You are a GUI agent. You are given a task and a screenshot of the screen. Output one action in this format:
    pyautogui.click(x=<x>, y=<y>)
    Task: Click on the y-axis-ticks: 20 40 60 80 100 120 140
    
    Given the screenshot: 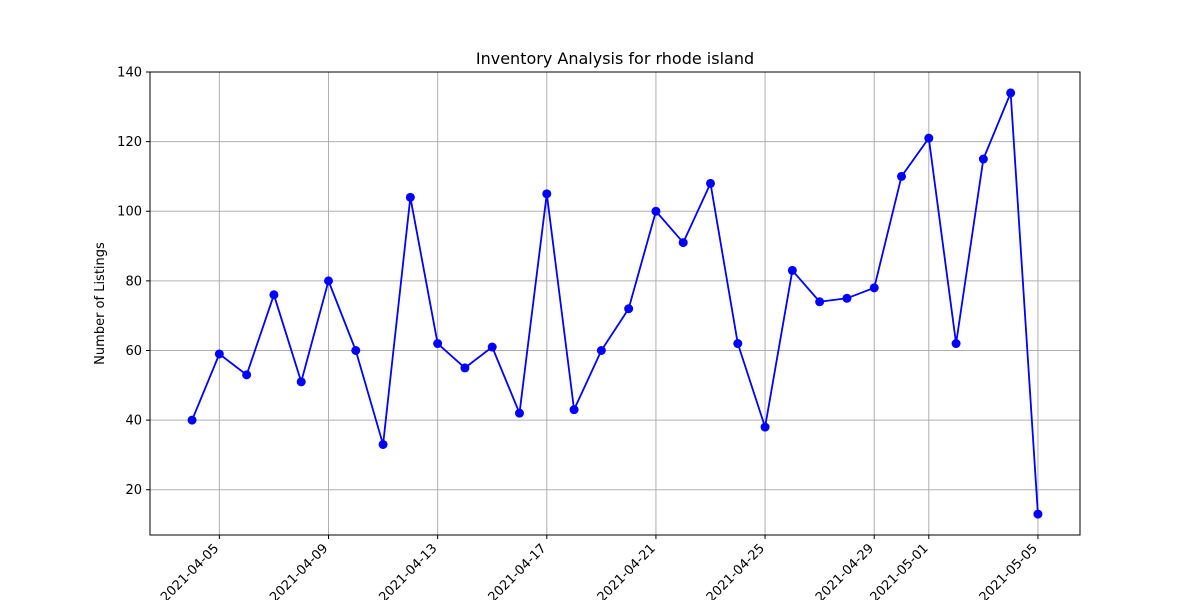 What is the action you would take?
    pyautogui.click(x=133, y=282)
    